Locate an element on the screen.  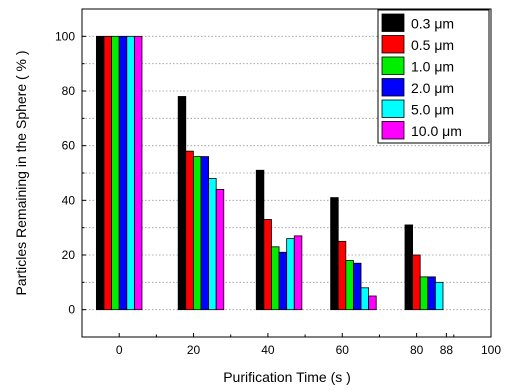
y-tick-label: 40 is located at coordinates (69, 200).